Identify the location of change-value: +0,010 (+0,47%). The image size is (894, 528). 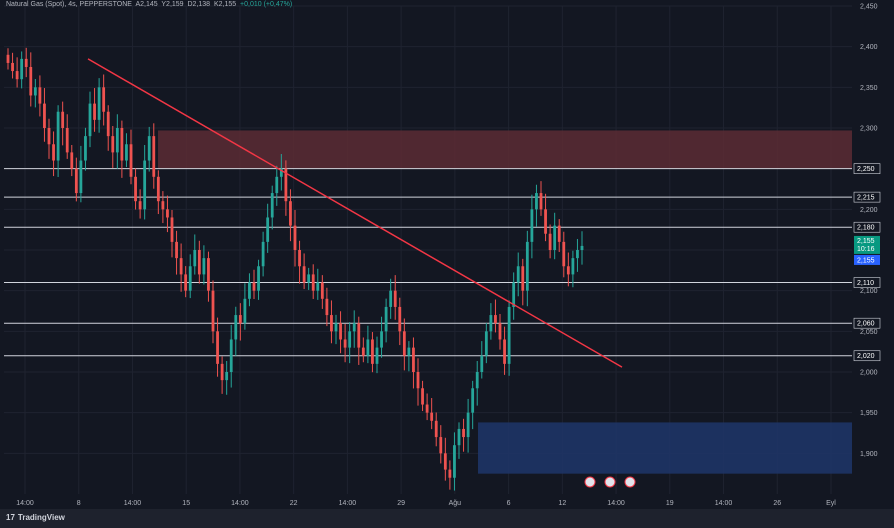
(266, 4).